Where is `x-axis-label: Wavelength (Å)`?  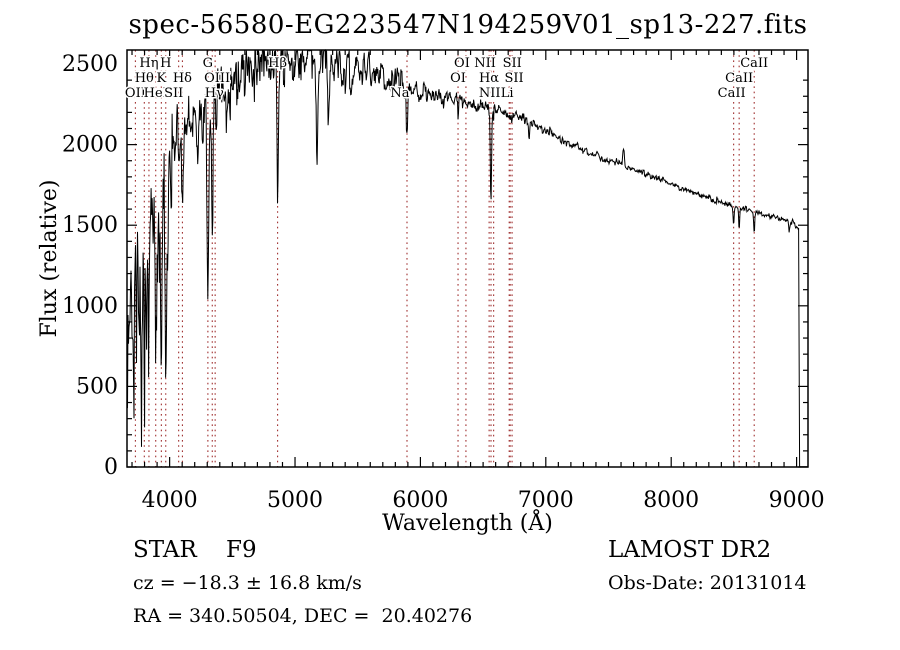
x-axis-label: Wavelength (Å) is located at coordinates (467, 522).